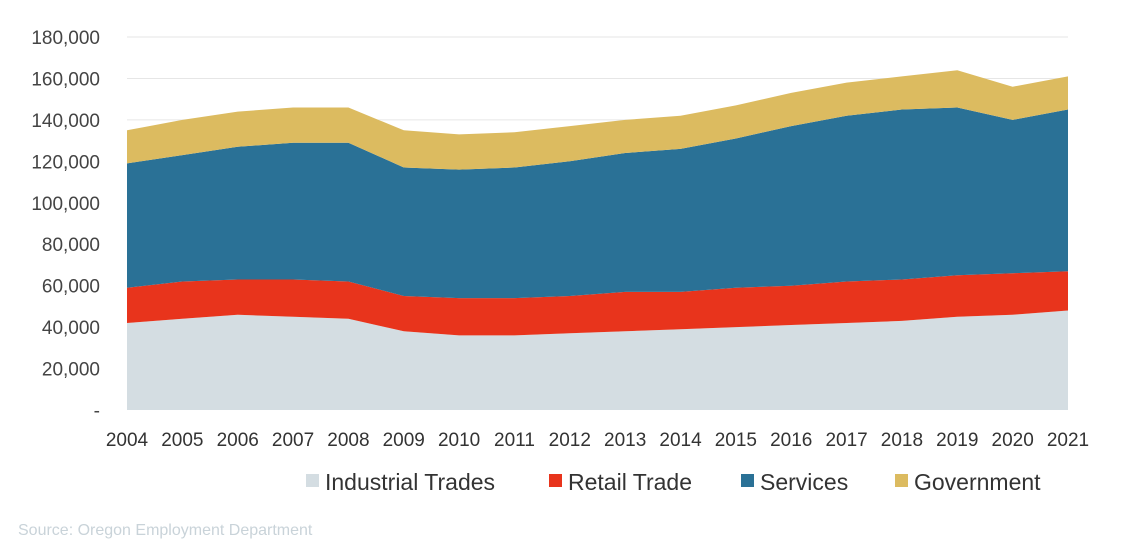 Image resolution: width=1123 pixels, height=549 pixels. I want to click on x-tick-label: 2015, so click(736, 440).